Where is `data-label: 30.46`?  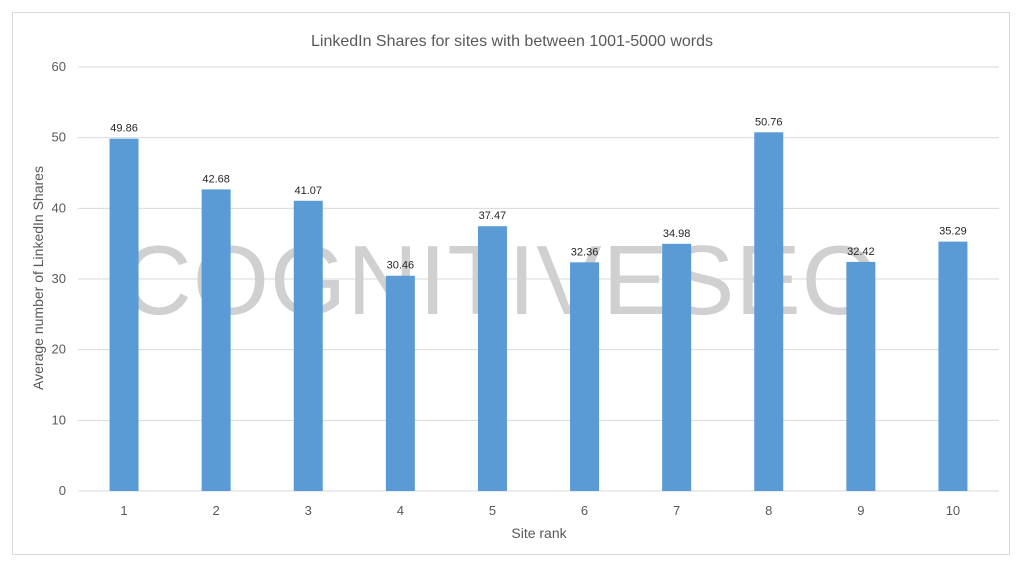
data-label: 30.46 is located at coordinates (401, 266).